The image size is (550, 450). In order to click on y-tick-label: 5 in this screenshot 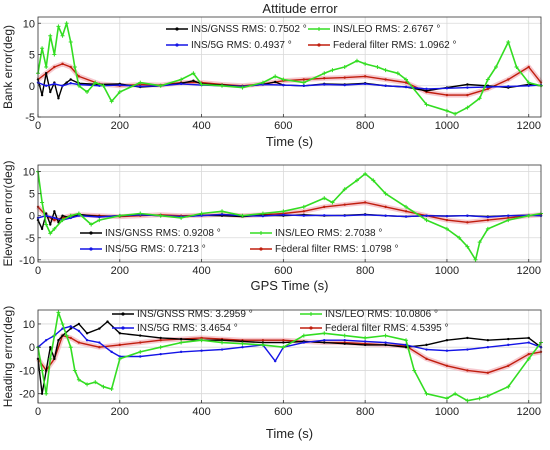, I will do `click(32, 56)`.